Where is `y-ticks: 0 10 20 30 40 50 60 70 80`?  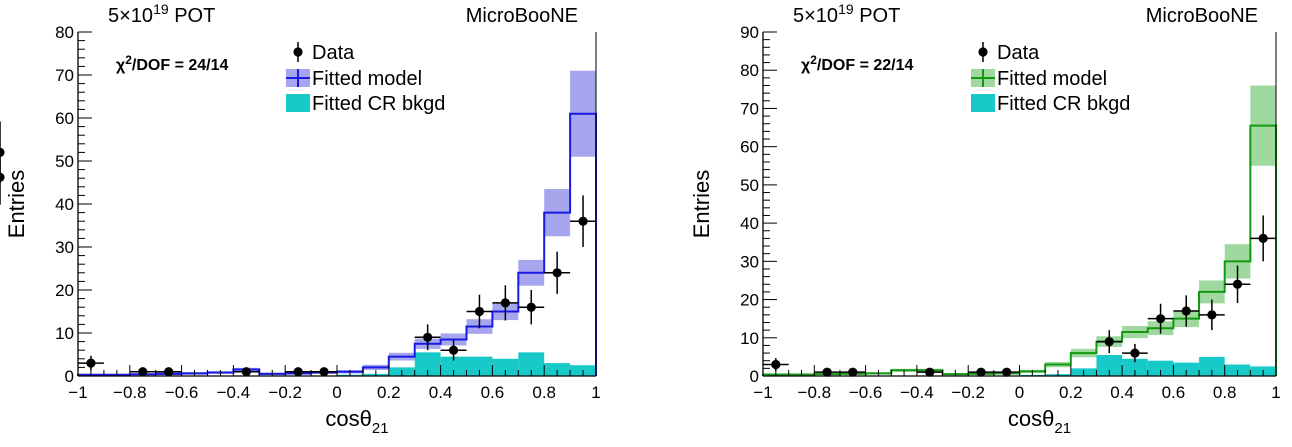 y-ticks: 0 10 20 30 40 50 60 70 80 is located at coordinates (73, 204).